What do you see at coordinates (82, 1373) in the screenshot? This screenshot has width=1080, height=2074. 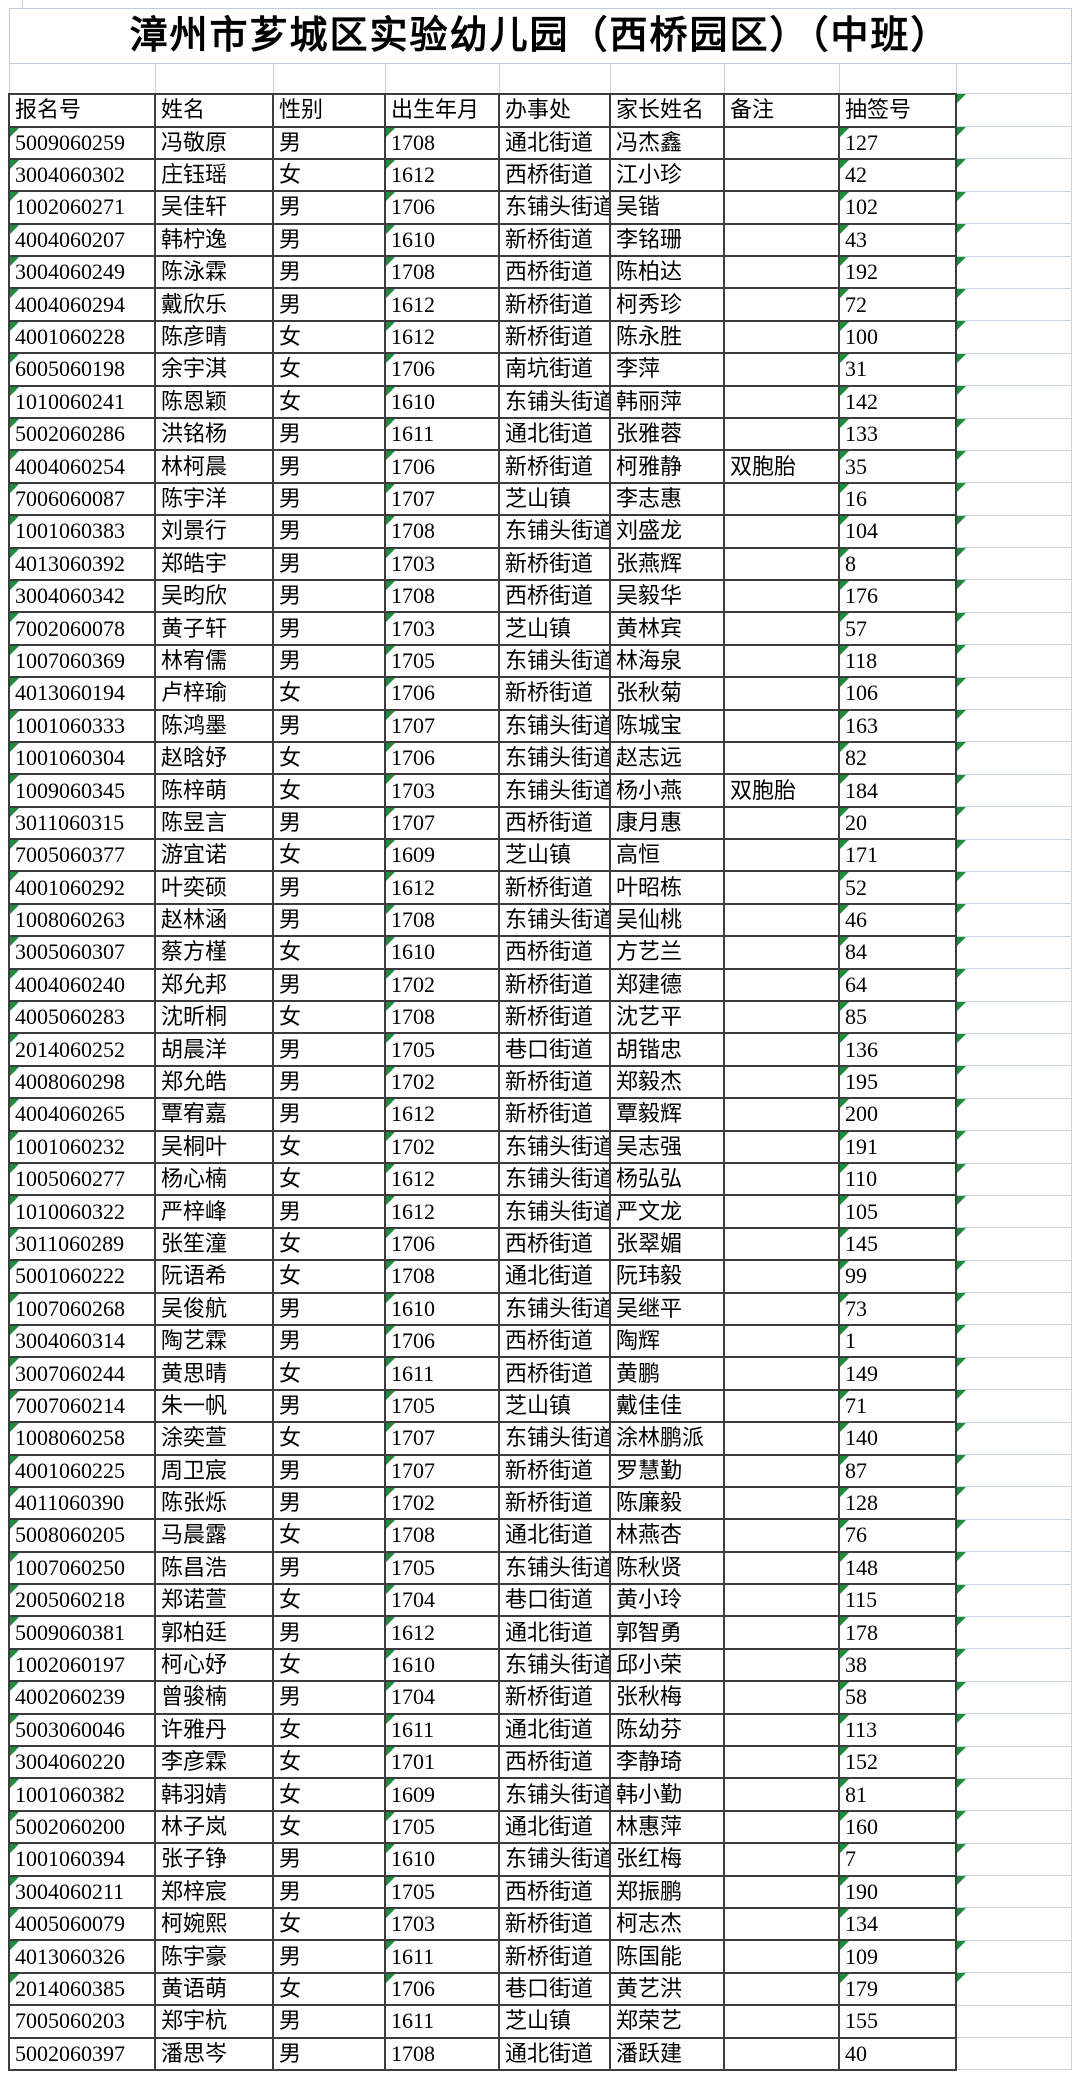 I see `cell-reg-no: 3007060244` at bounding box center [82, 1373].